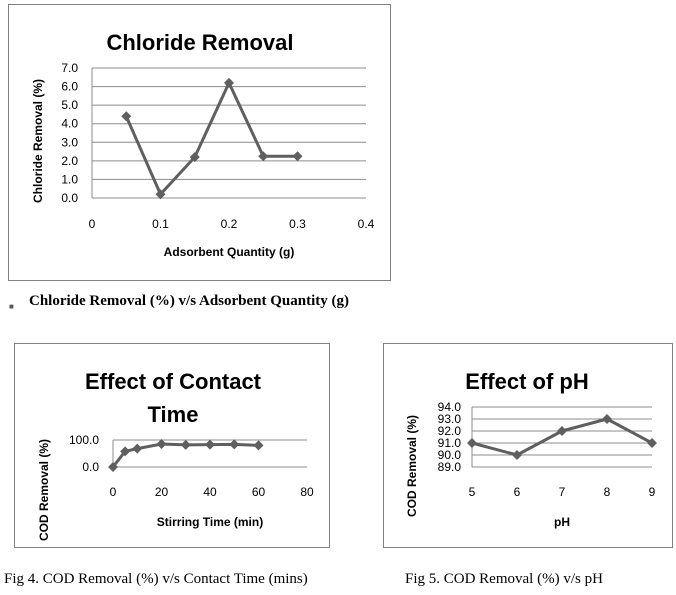 The width and height of the screenshot is (676, 595). I want to click on y-tick-label: 91.0, so click(450, 443).